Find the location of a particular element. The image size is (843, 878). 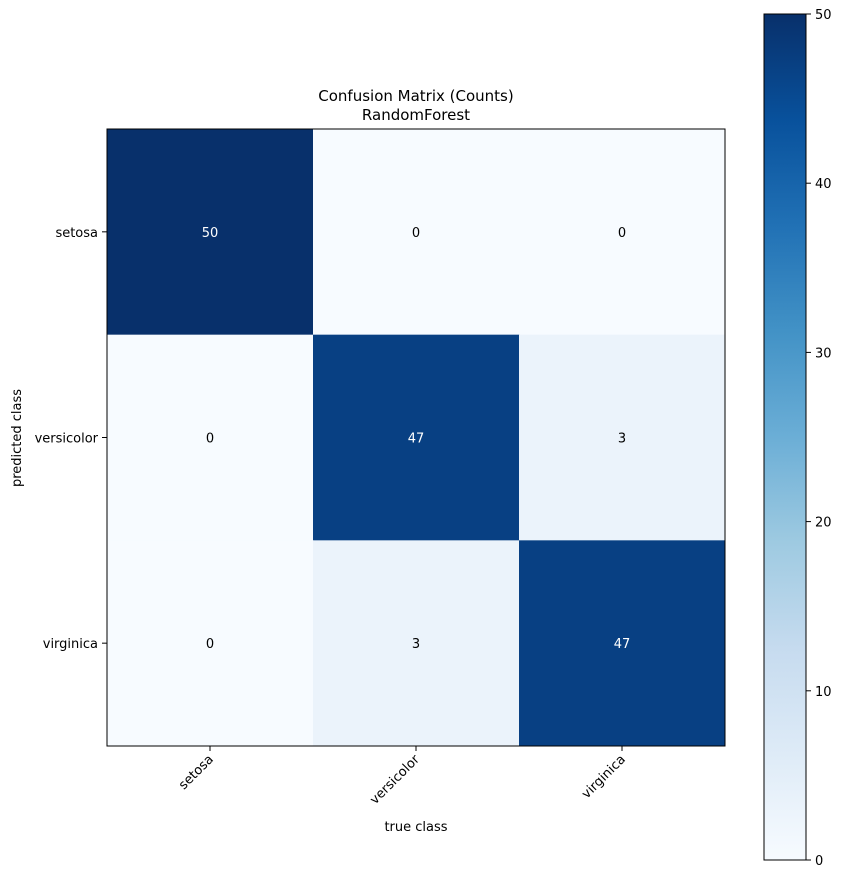

cell-value-label: 50 is located at coordinates (210, 233).